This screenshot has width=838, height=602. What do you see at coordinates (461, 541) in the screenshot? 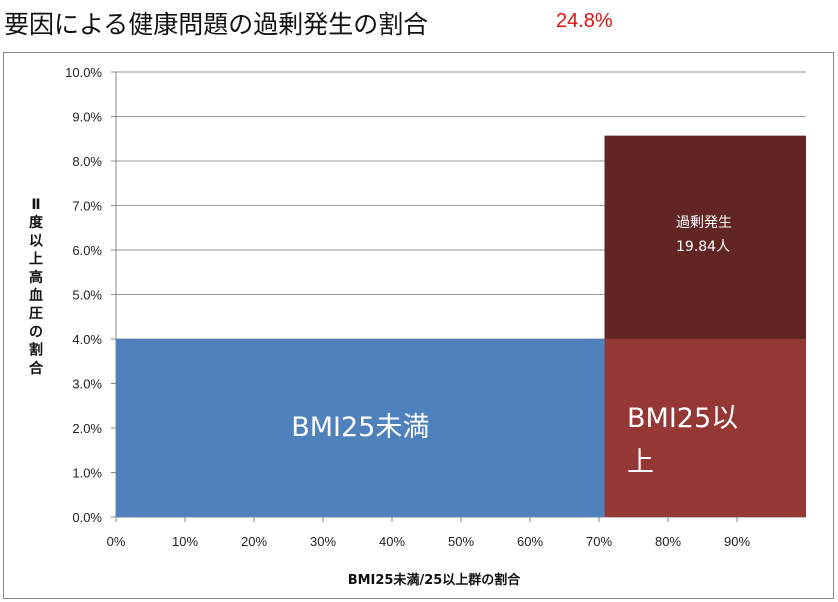
I see `x-tick-label: 50%` at bounding box center [461, 541].